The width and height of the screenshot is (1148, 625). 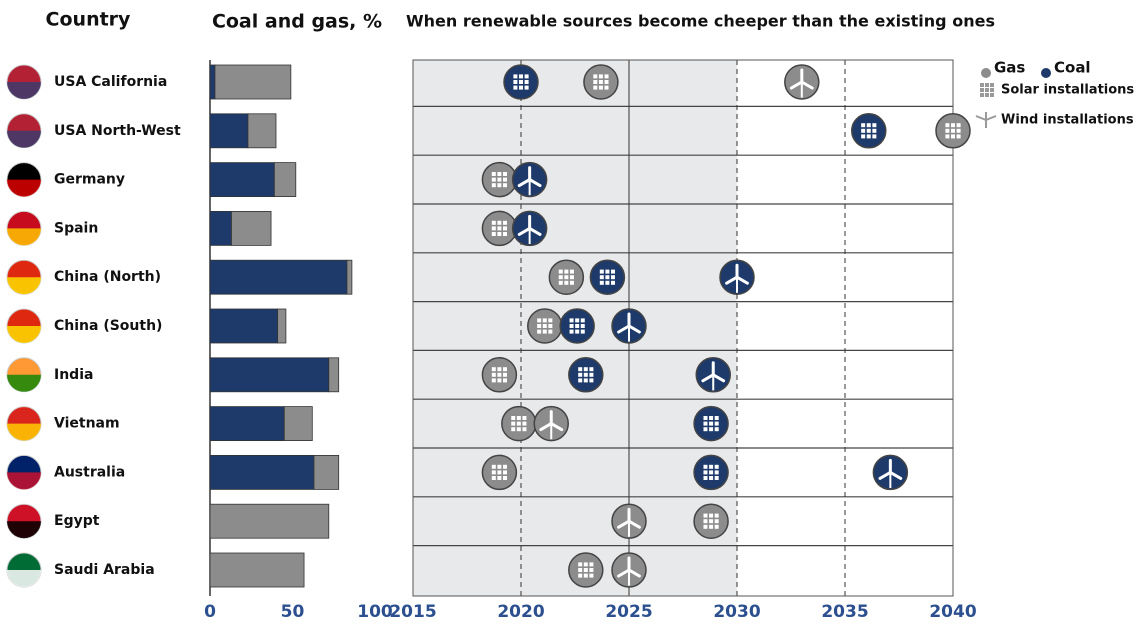 What do you see at coordinates (844, 612) in the screenshot?
I see `x-tick-label: 2035` at bounding box center [844, 612].